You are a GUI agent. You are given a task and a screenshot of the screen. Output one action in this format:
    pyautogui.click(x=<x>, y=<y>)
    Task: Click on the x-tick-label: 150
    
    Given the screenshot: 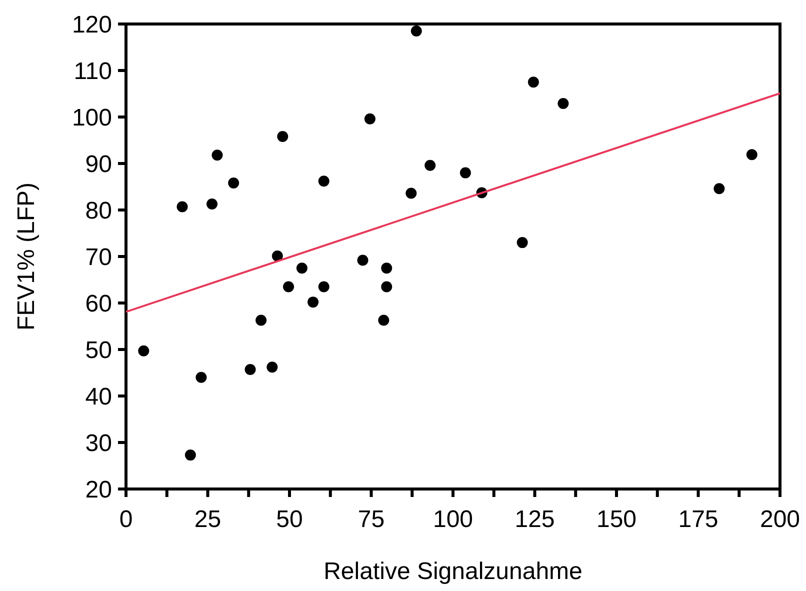 What is the action you would take?
    pyautogui.click(x=616, y=519)
    